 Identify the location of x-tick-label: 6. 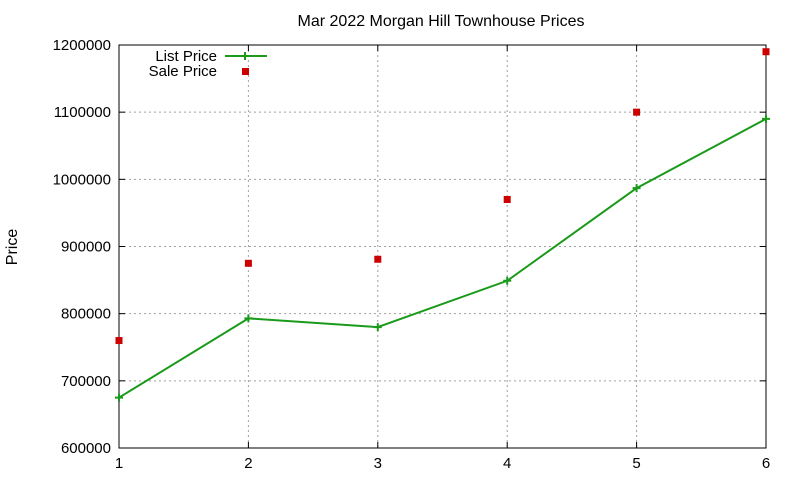
(766, 463).